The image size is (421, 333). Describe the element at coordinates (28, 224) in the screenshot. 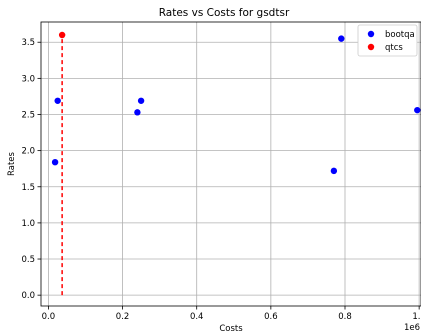

I see `y-tick-label: 1.0` at that location.